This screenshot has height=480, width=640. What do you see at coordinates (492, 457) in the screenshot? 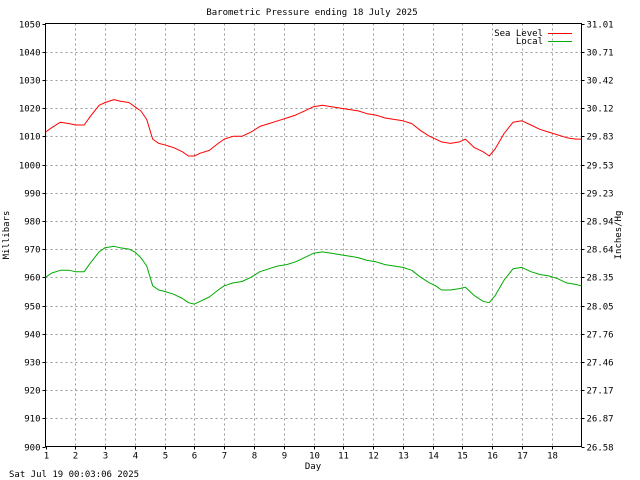
I see `x-tick-label: 16` at bounding box center [492, 457].